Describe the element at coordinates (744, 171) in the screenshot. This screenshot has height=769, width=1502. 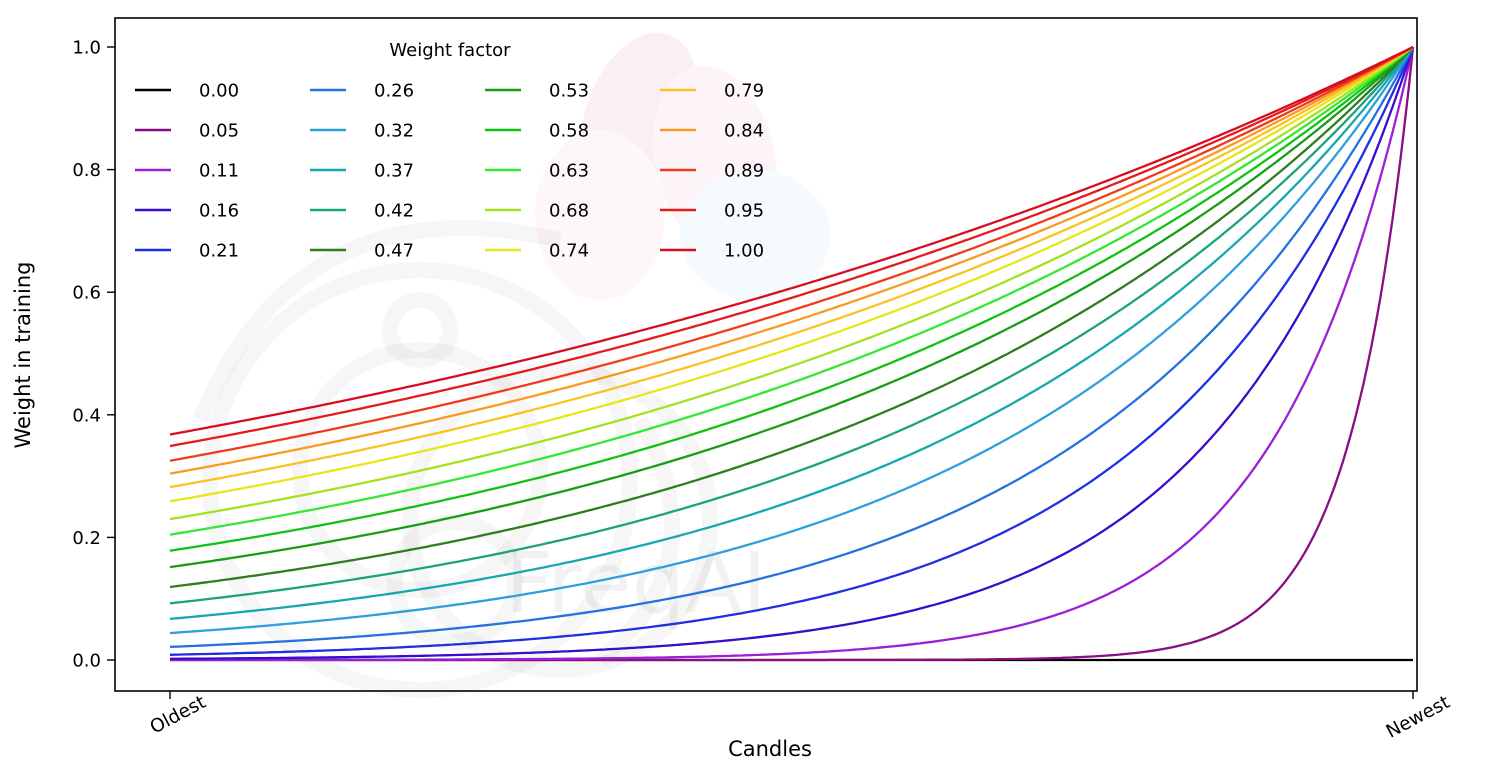
I see `legend-label-0.89: 0.89` at that location.